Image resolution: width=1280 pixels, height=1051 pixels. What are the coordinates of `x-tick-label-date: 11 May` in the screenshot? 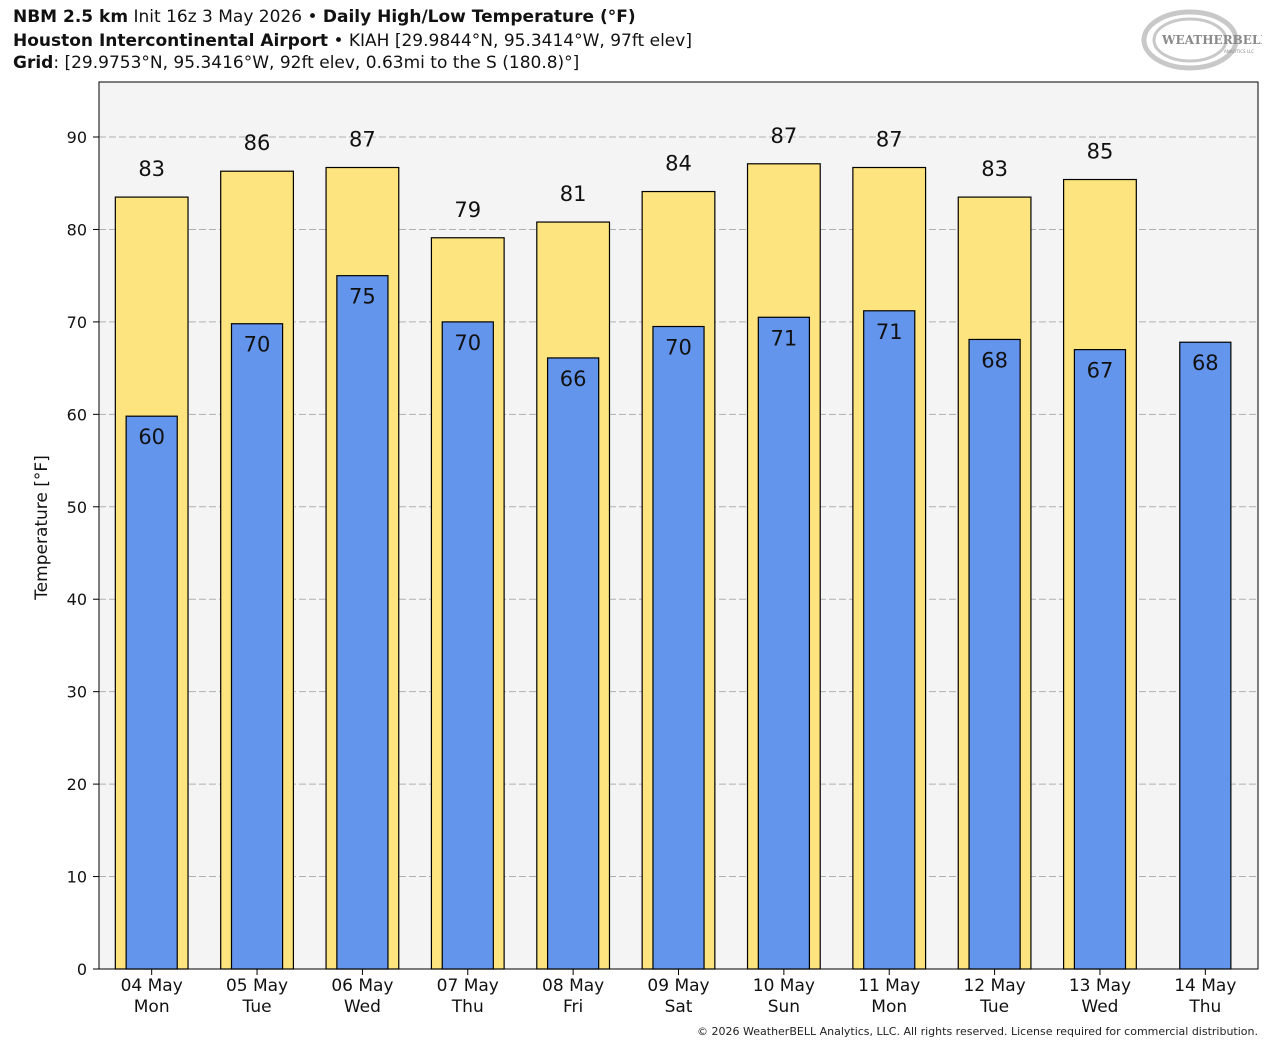 It's located at (889, 986).